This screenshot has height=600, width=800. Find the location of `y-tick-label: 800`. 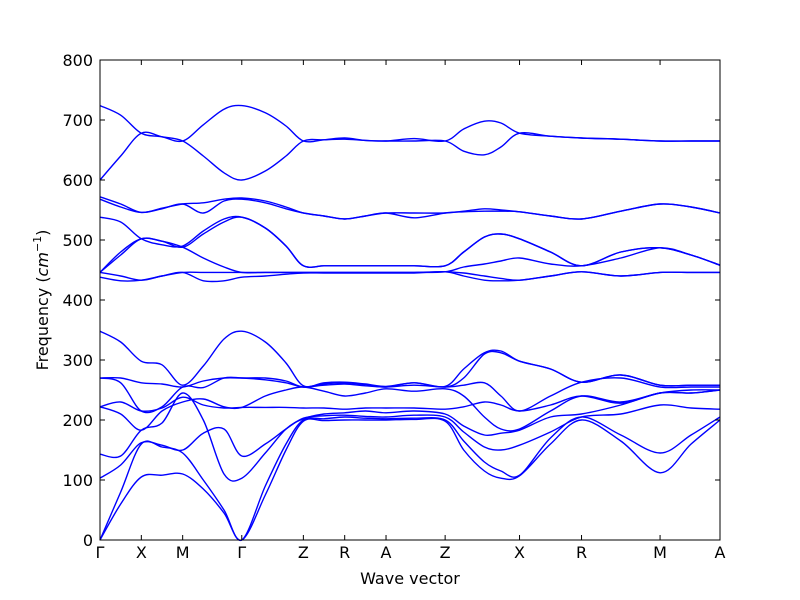

y-tick-label: 800 is located at coordinates (77, 60).